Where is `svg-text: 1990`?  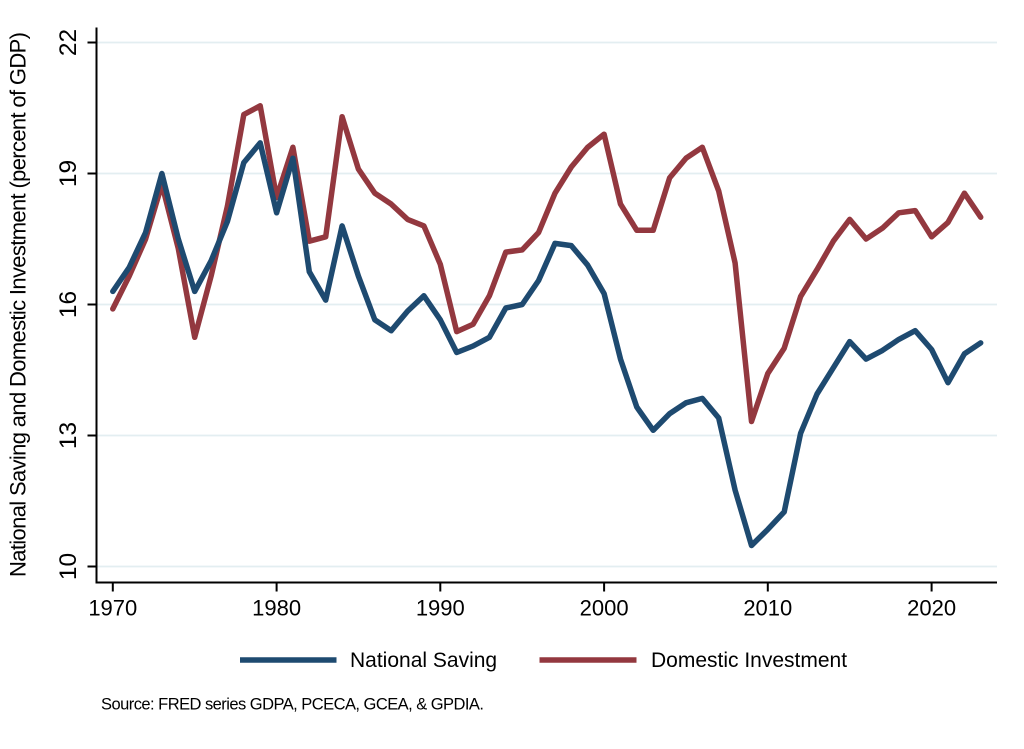 svg-text: 1990 is located at coordinates (440, 608).